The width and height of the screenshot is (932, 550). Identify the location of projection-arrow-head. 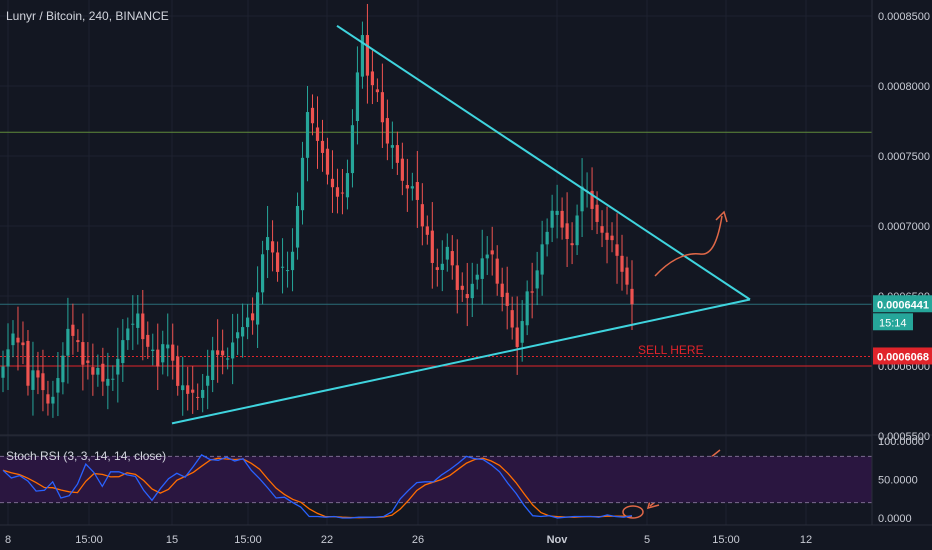
(721, 216).